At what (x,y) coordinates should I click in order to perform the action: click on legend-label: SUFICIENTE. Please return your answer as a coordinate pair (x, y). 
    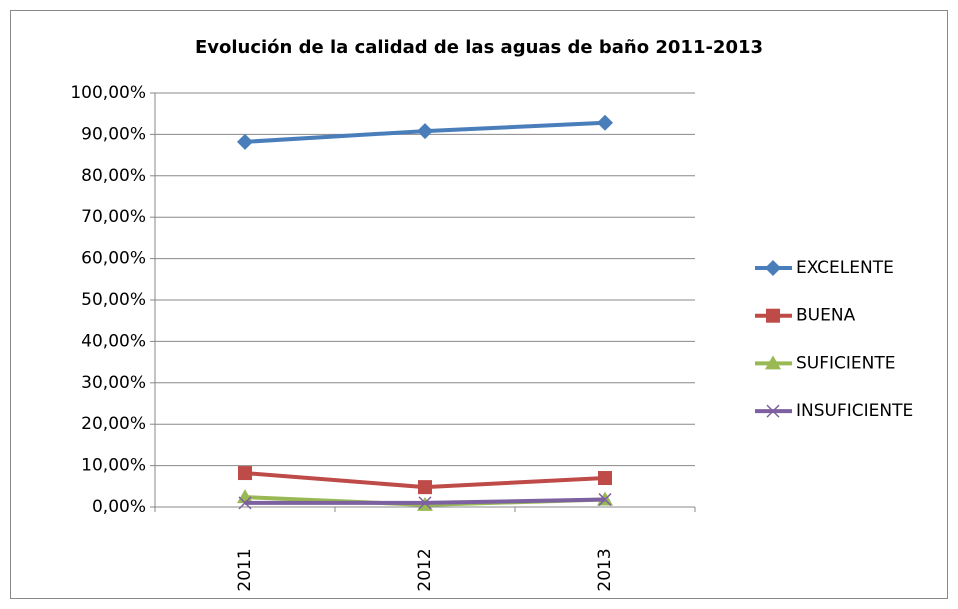
    Looking at the image, I should click on (846, 363).